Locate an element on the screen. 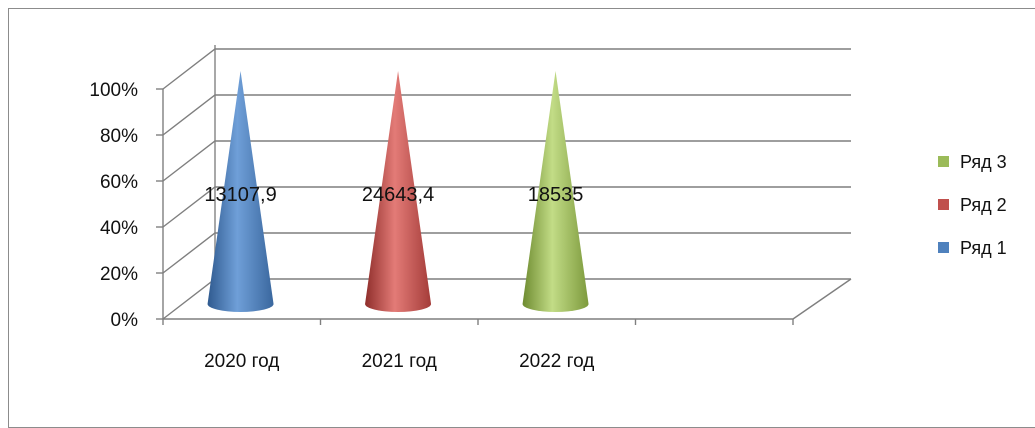 Image resolution: width=1035 pixels, height=428 pixels. legend-item: Ряд 2 is located at coordinates (972, 205).